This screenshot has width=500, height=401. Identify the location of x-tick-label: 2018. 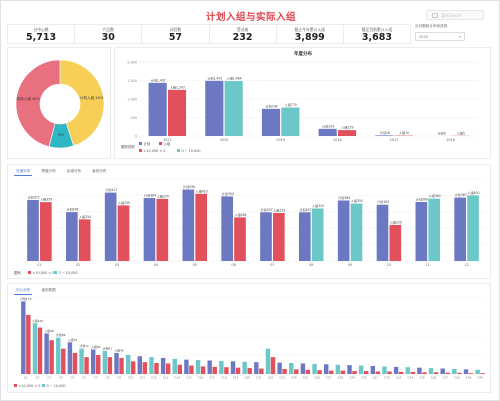
(337, 140).